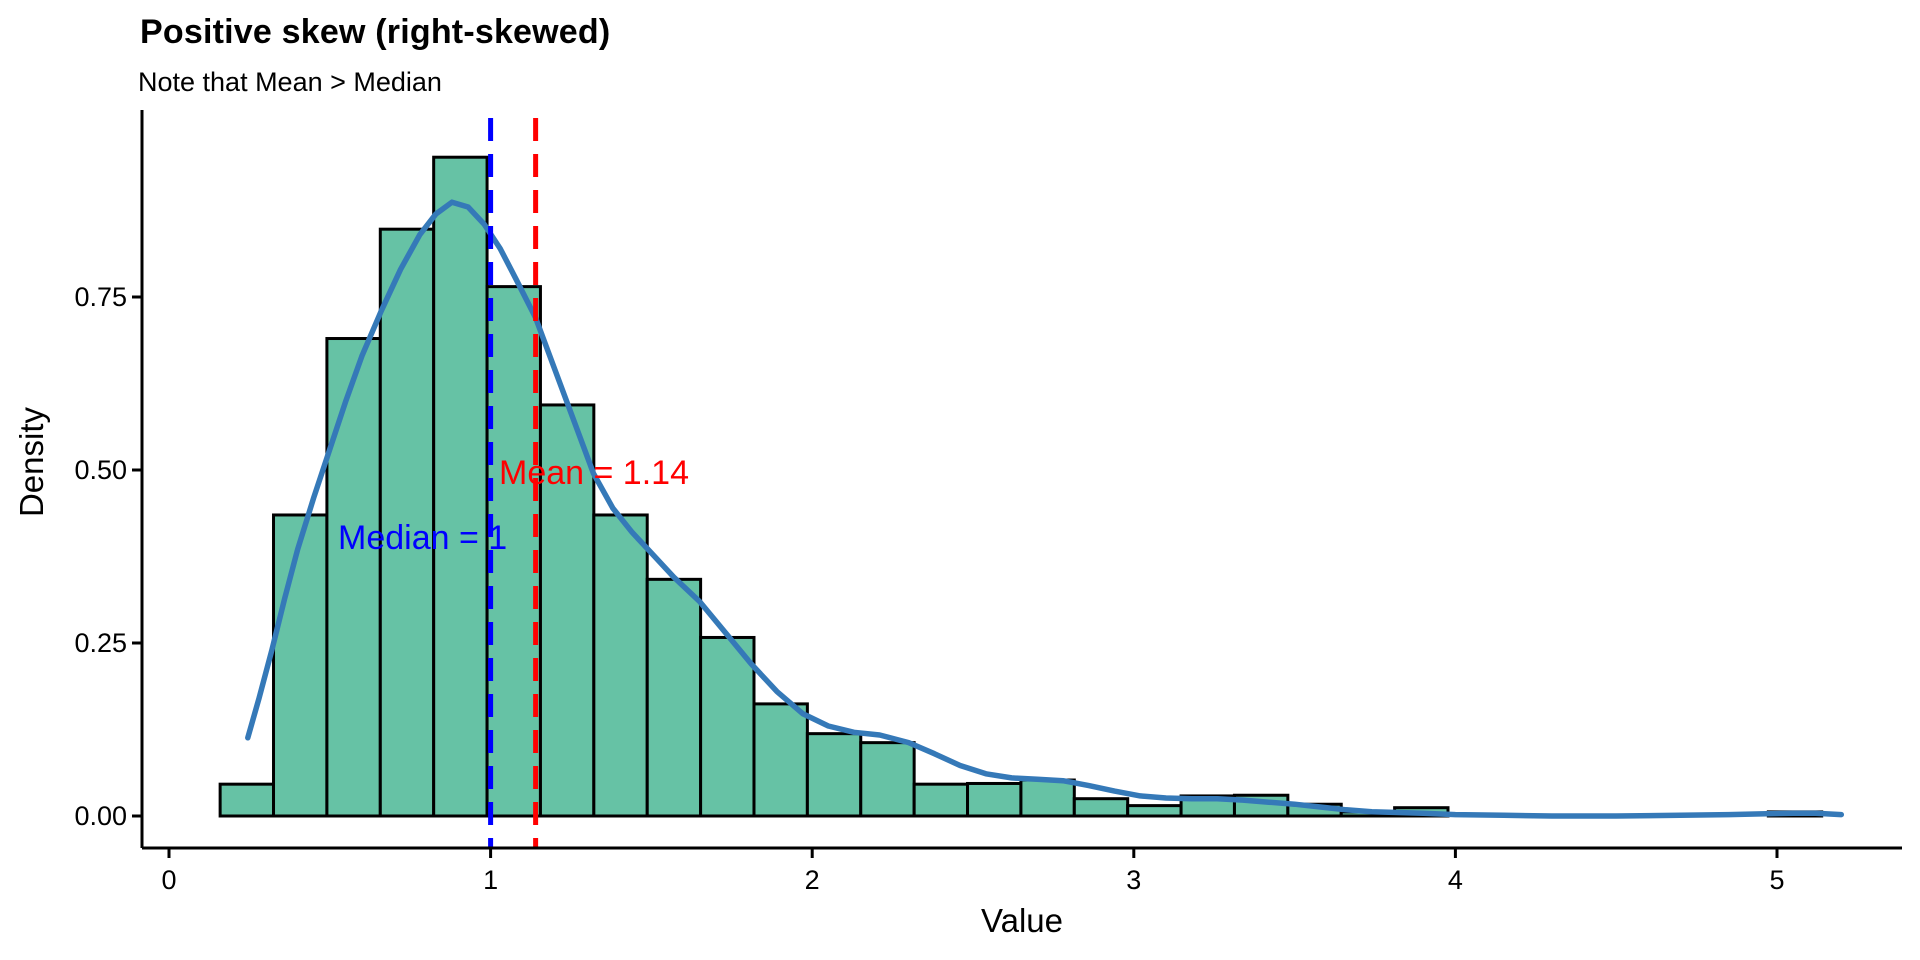  I want to click on x-tick-label: 3, so click(1133, 880).